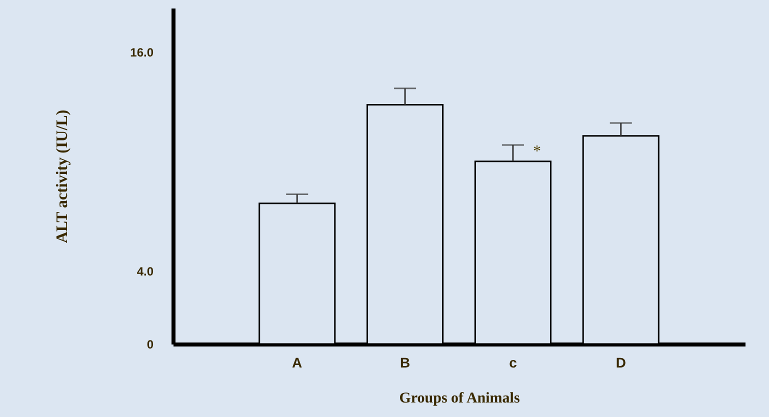 This screenshot has width=769, height=417. I want to click on annotation: *, so click(536, 151).